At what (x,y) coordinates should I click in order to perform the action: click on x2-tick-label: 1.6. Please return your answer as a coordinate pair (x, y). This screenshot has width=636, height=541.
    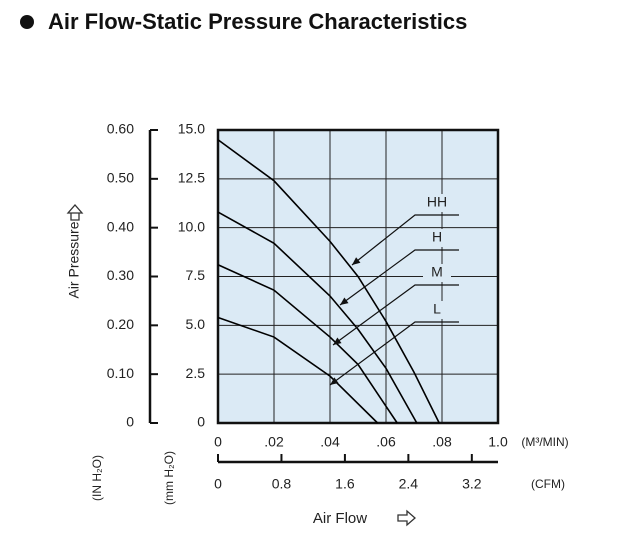
    Looking at the image, I should click on (345, 484).